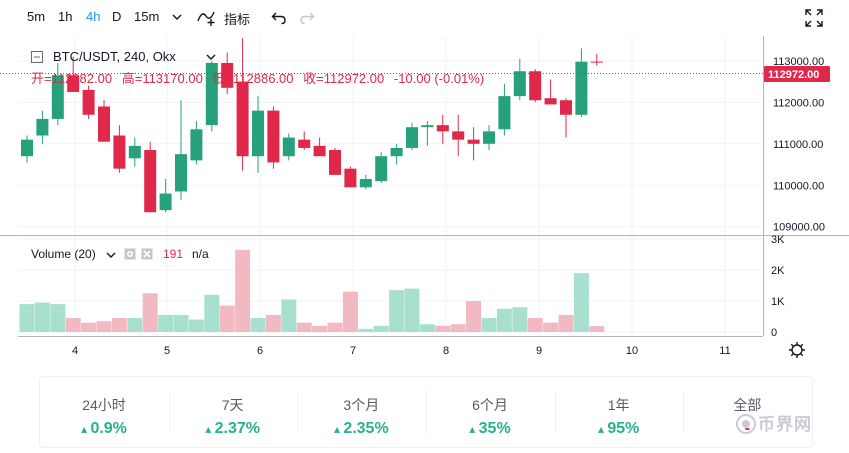 The image size is (849, 453). I want to click on visibility-eye-icon, so click(130, 254).